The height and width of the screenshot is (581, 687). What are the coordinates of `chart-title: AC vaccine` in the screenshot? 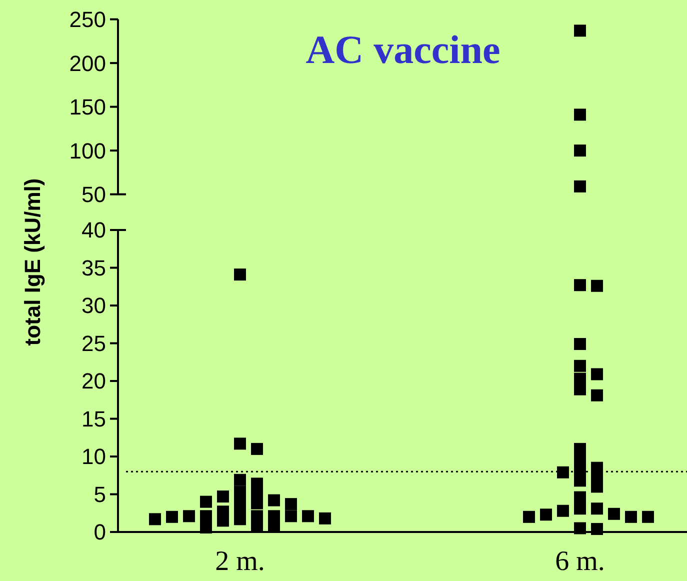 It's located at (403, 49).